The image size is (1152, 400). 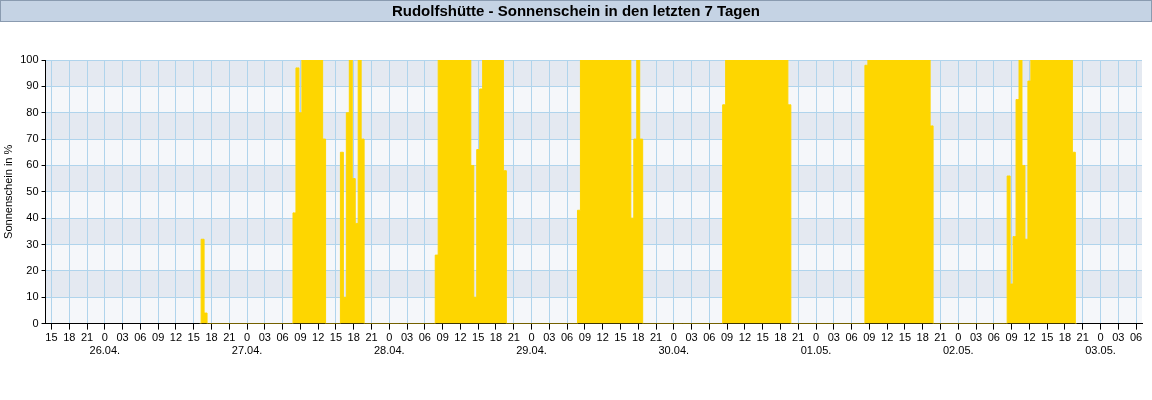 What do you see at coordinates (29, 59) in the screenshot?
I see `y-tick-label: 100` at bounding box center [29, 59].